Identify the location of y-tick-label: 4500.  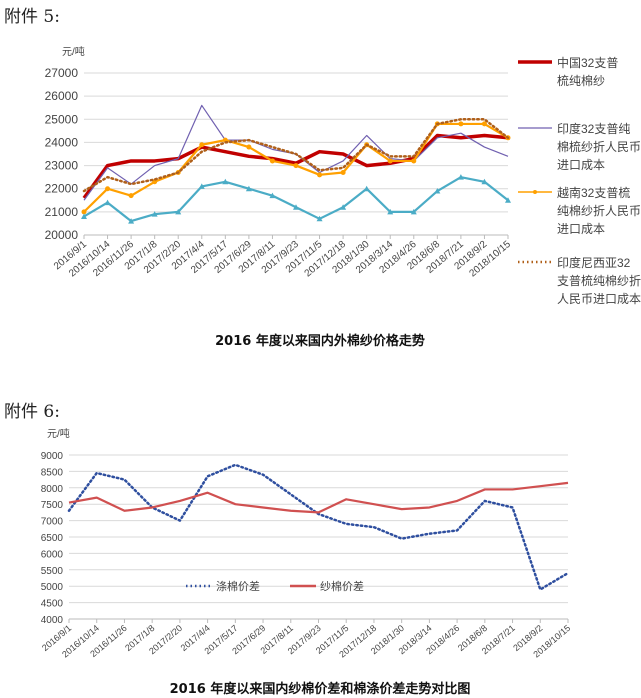
(52, 604).